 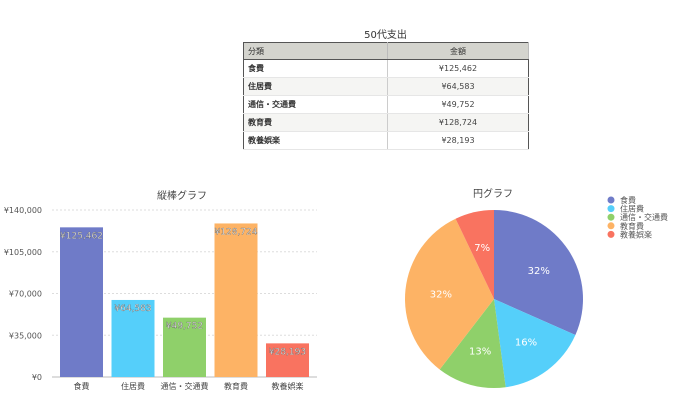 I want to click on y-tick-label: ¥105,000, so click(x=23, y=252).